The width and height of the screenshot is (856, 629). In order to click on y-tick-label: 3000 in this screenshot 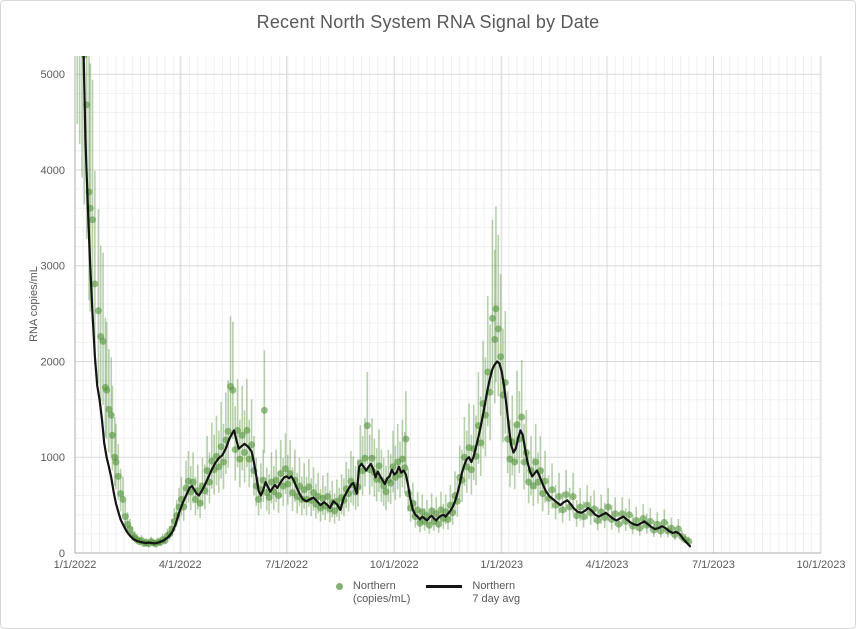, I will do `click(53, 267)`.